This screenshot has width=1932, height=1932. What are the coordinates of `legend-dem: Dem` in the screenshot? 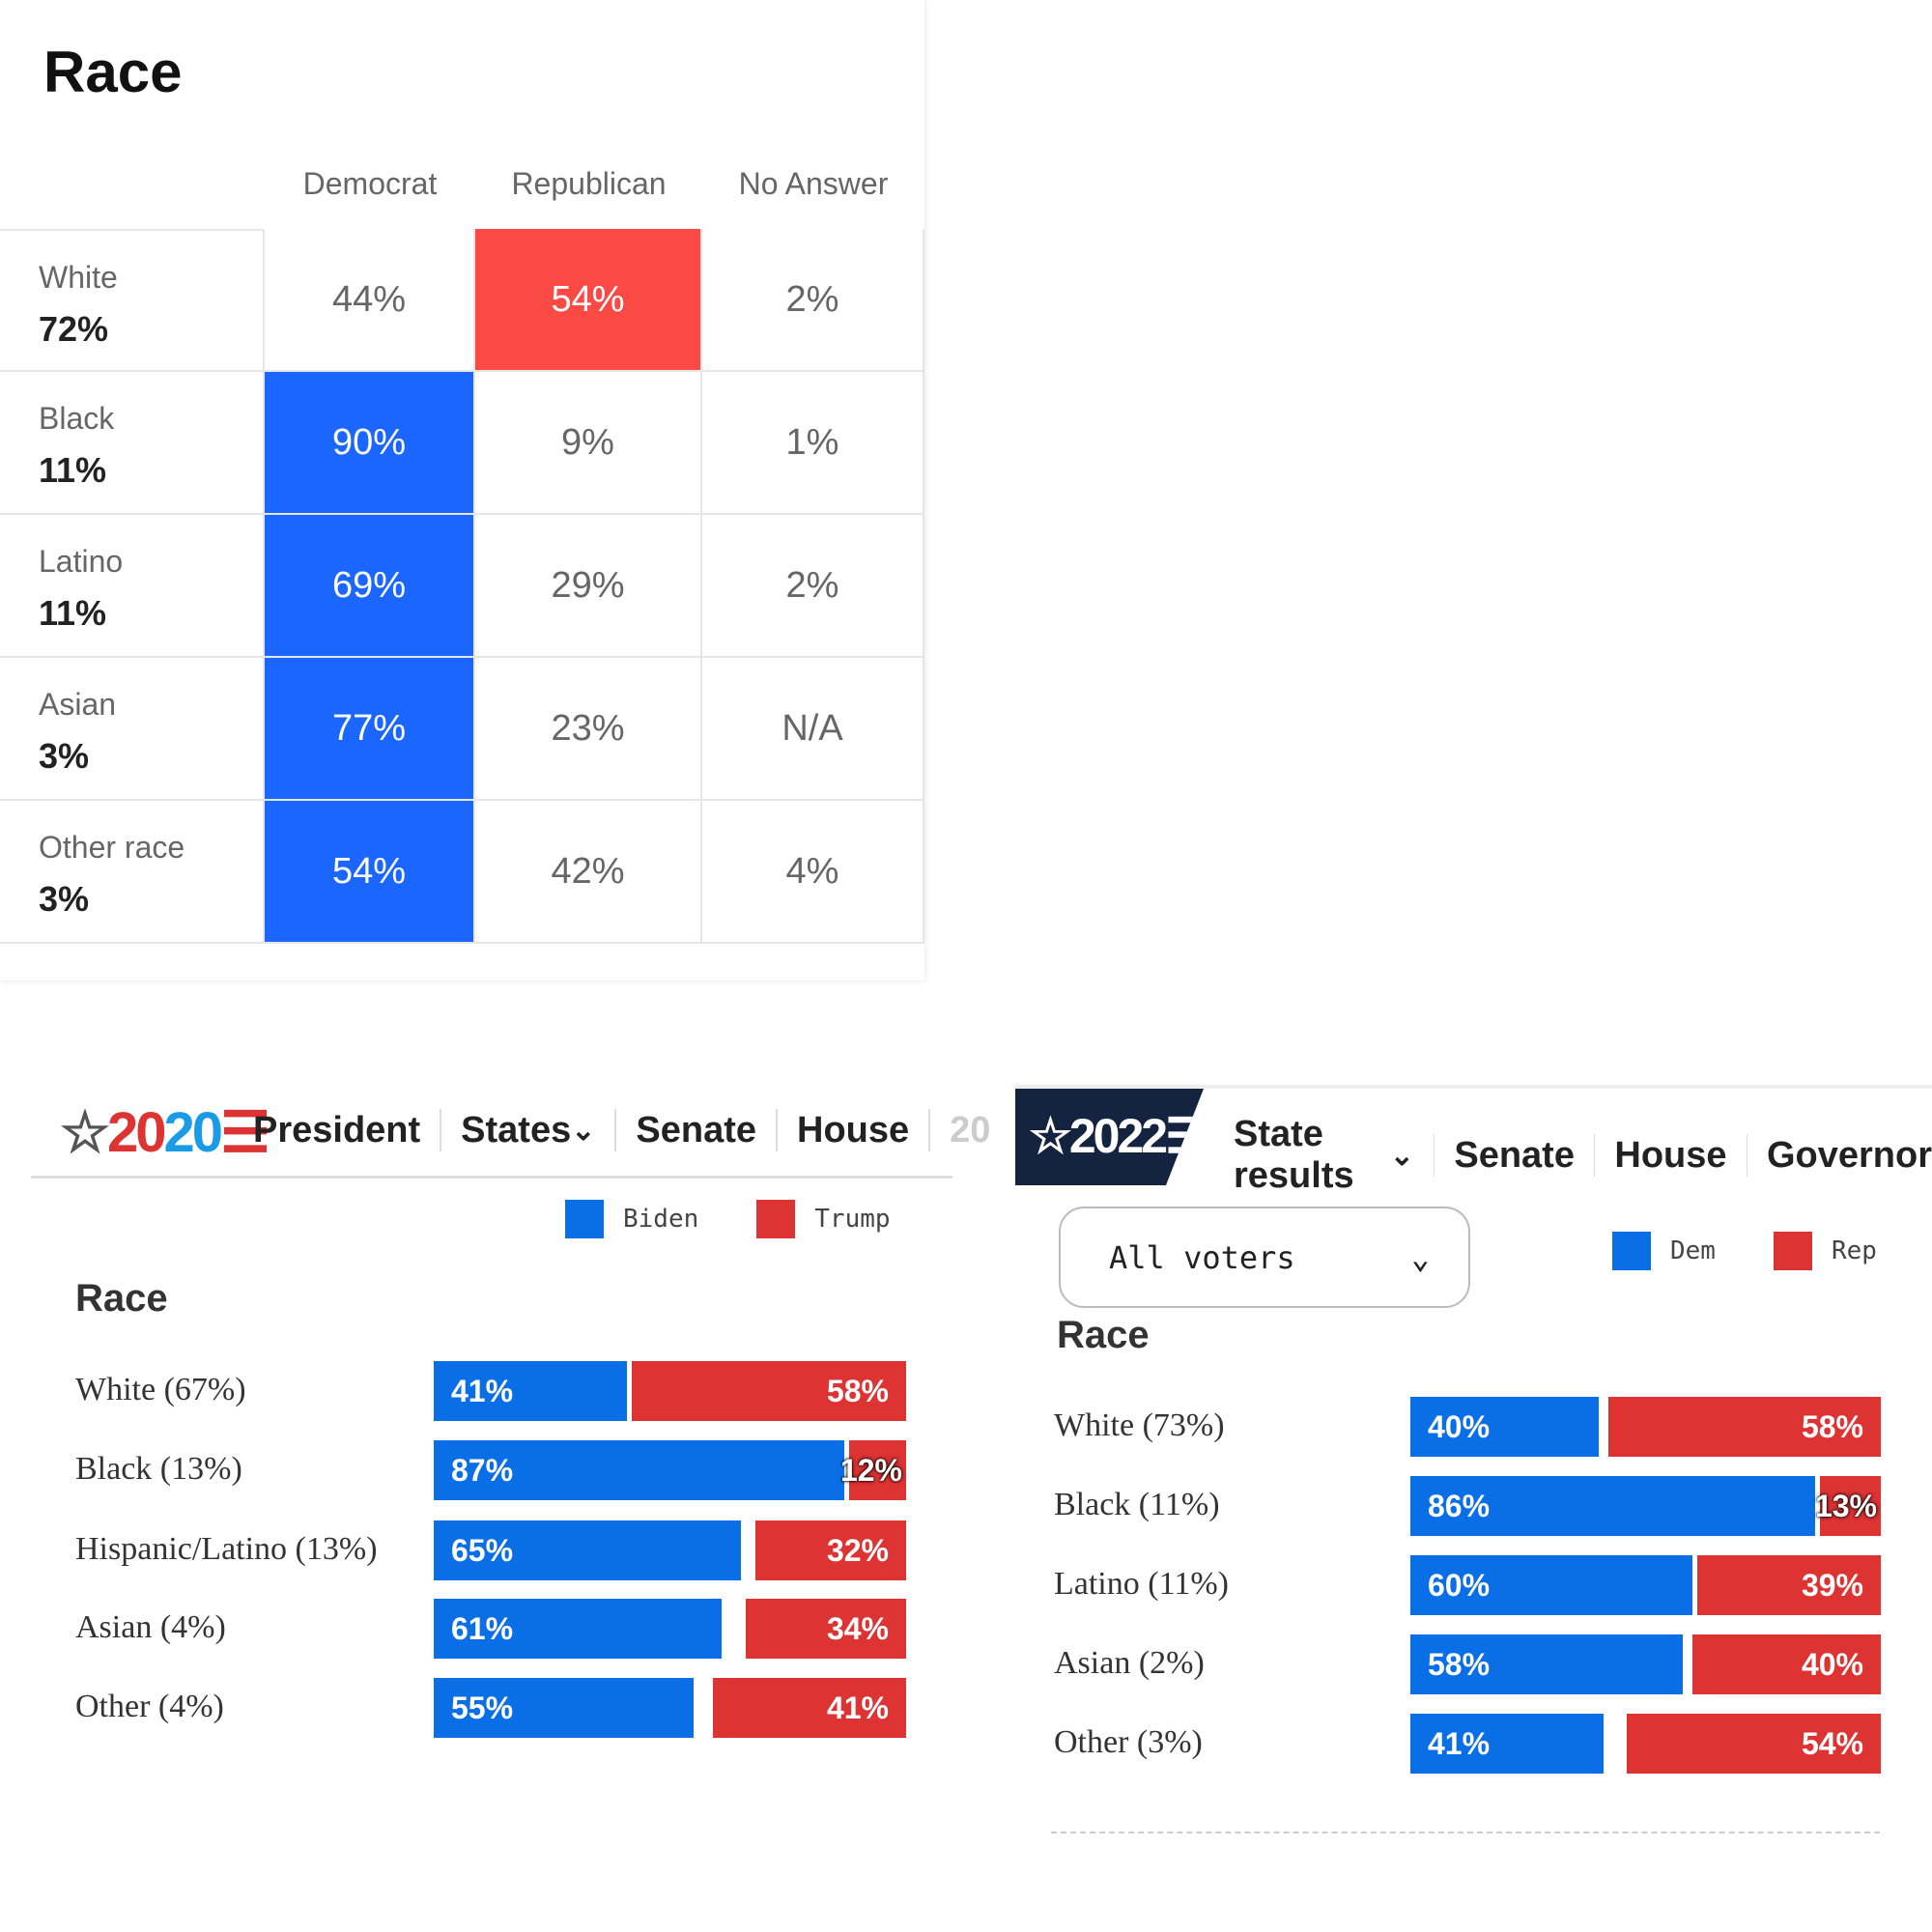 It's located at (1693, 1250).